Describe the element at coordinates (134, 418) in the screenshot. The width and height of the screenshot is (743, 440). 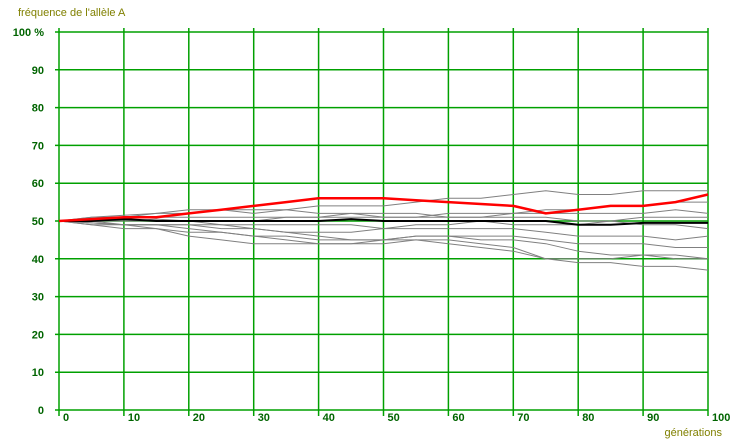
I see `x-tick-label: 10` at that location.